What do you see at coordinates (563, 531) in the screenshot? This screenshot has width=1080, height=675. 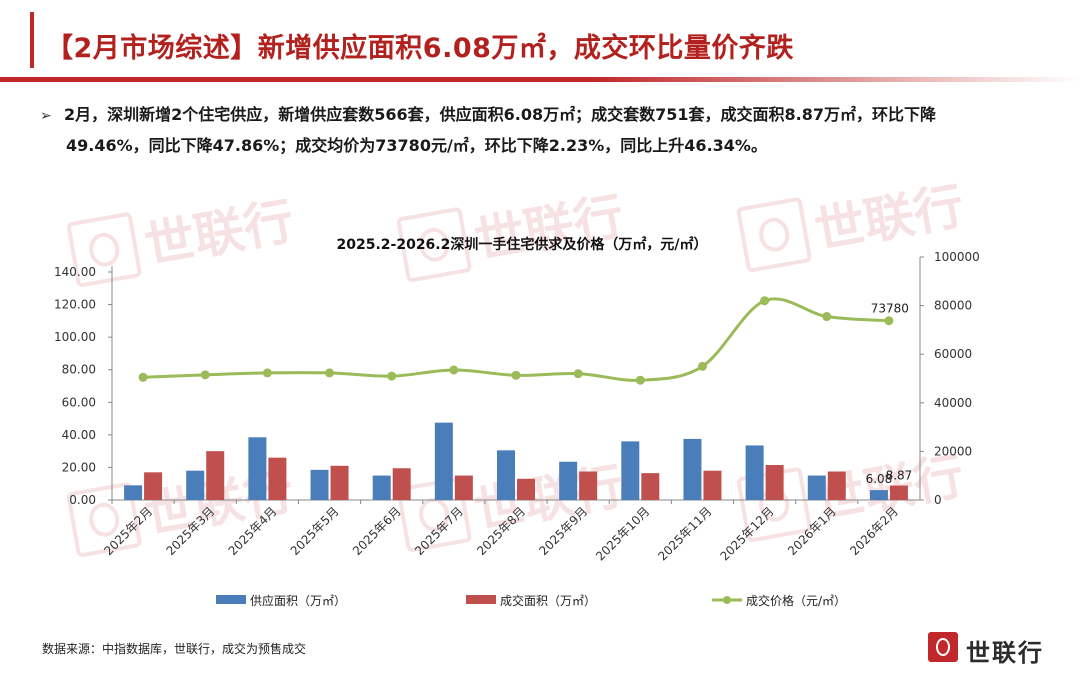 I see `x-axis-tick-label: 2025年9月` at bounding box center [563, 531].